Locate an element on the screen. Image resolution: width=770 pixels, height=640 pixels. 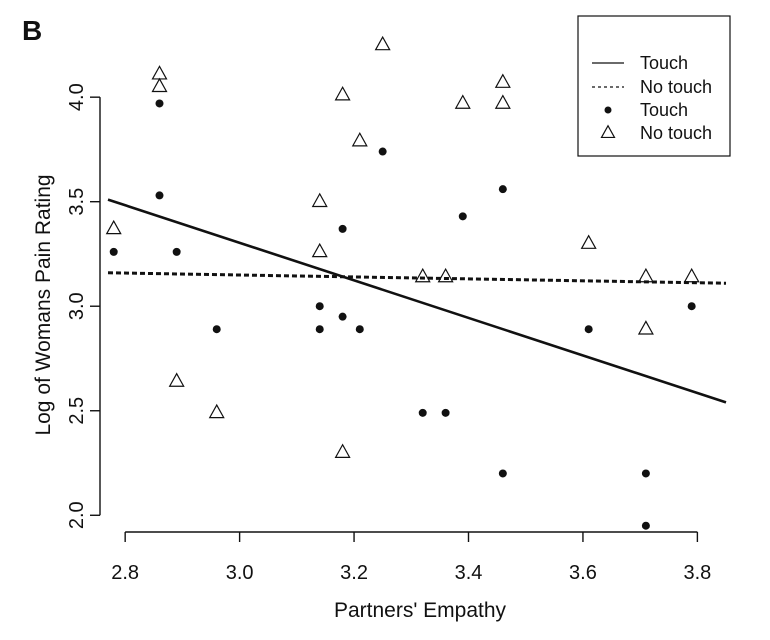
y-tick-label: 2.0 is located at coordinates (77, 515).